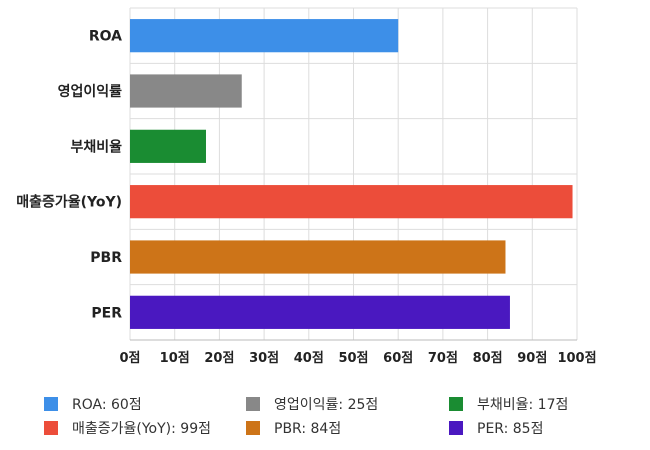 This screenshot has width=650, height=450. I want to click on category-label: ROA, so click(105, 37).